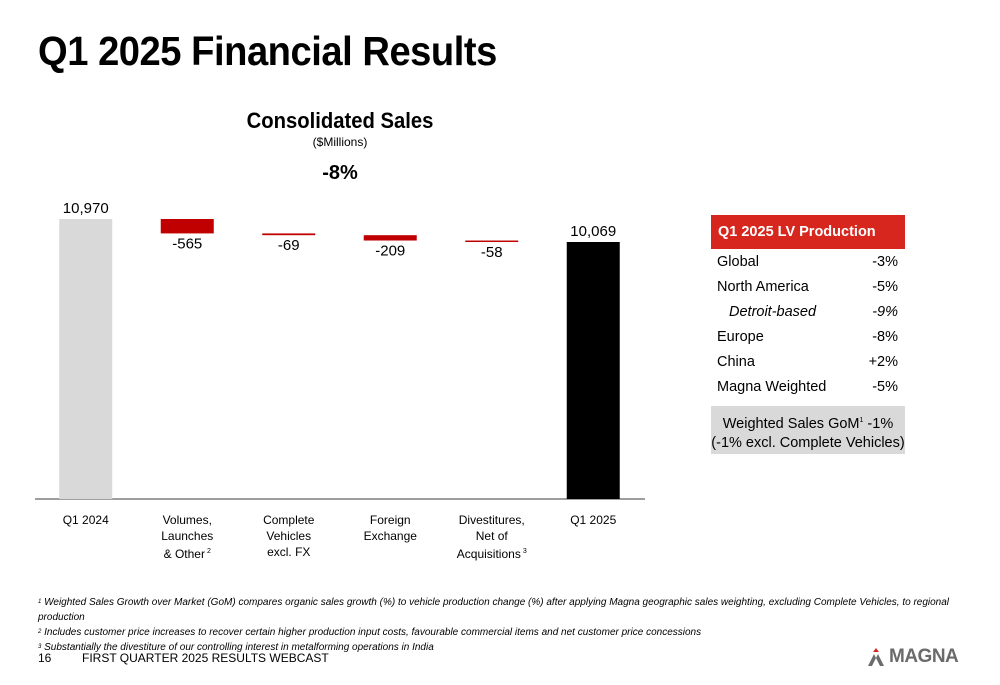  What do you see at coordinates (772, 387) in the screenshot?
I see `lv-row-label: Magna Weighted` at bounding box center [772, 387].